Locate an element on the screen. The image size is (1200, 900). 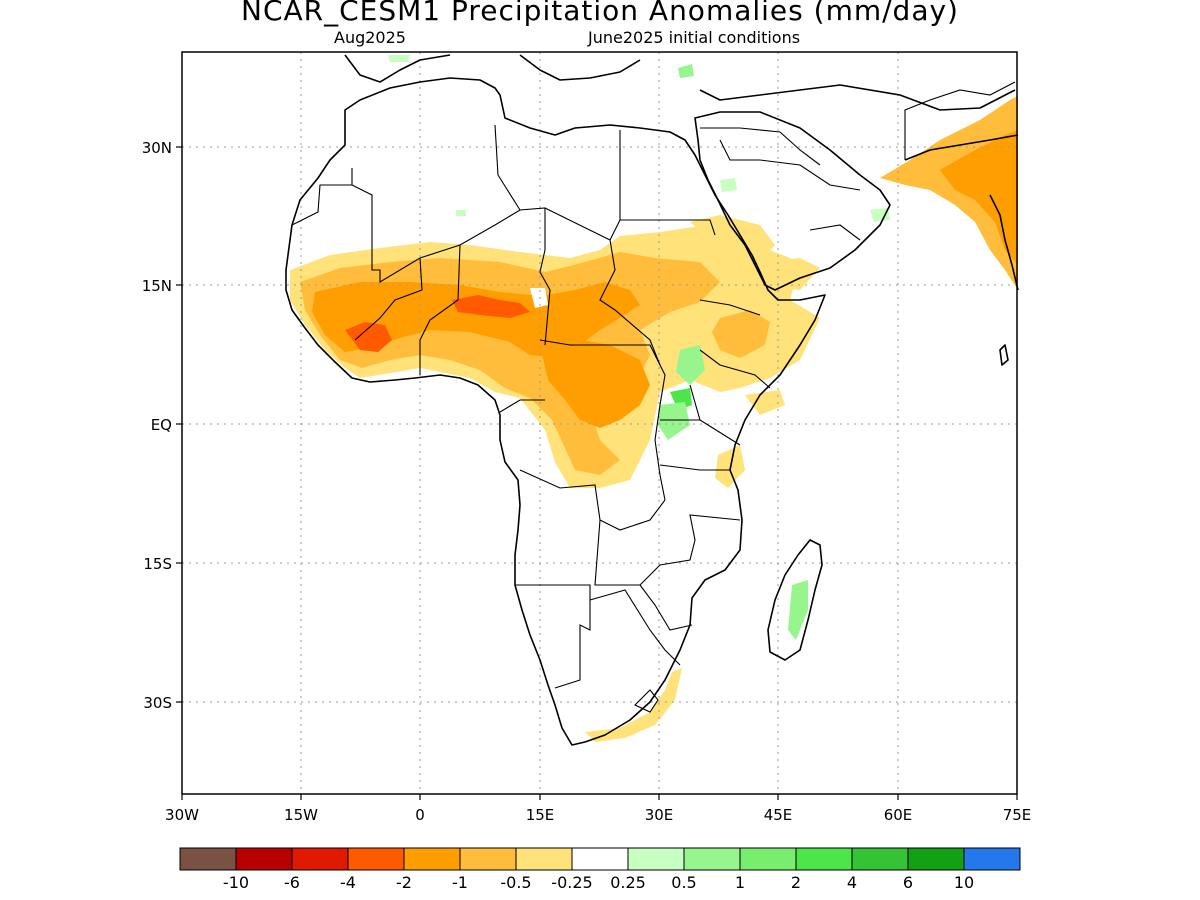
legend-labels: -10 -6 -4 -2 -1 -0.5 -0.25 0.25 0.5 1 2 4 6 10 is located at coordinates (598, 882).